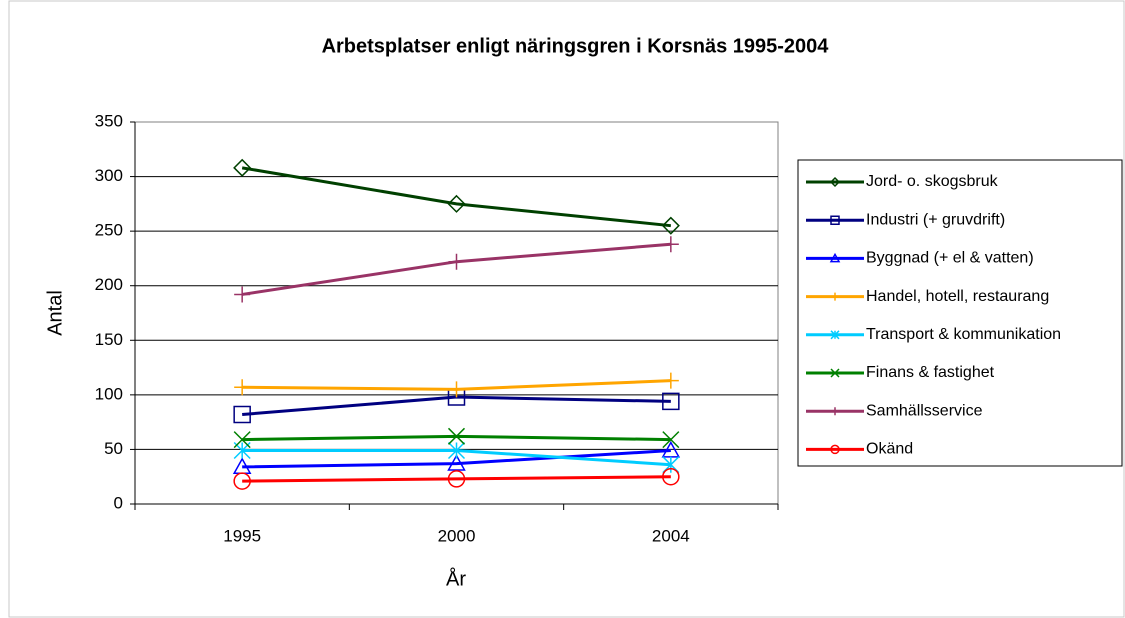 The width and height of the screenshot is (1125, 618). What do you see at coordinates (109, 339) in the screenshot?
I see `y-tick-label: 150` at bounding box center [109, 339].